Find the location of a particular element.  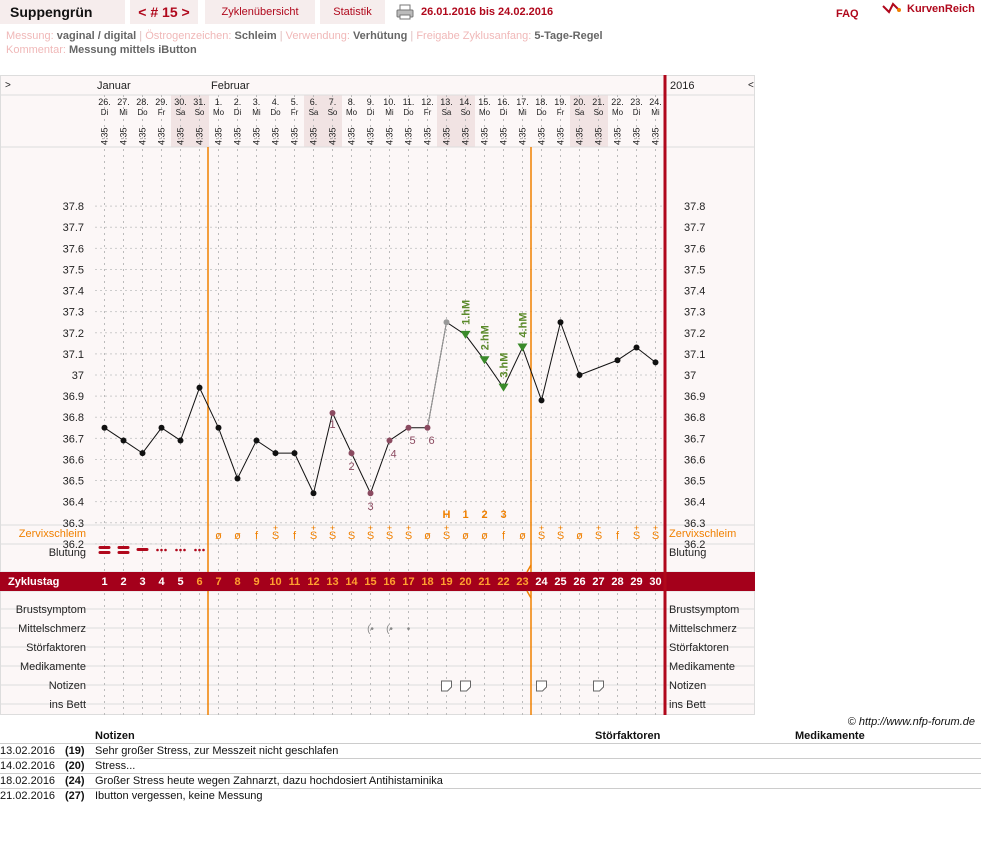

day-date: 17. is located at coordinates (522, 102).